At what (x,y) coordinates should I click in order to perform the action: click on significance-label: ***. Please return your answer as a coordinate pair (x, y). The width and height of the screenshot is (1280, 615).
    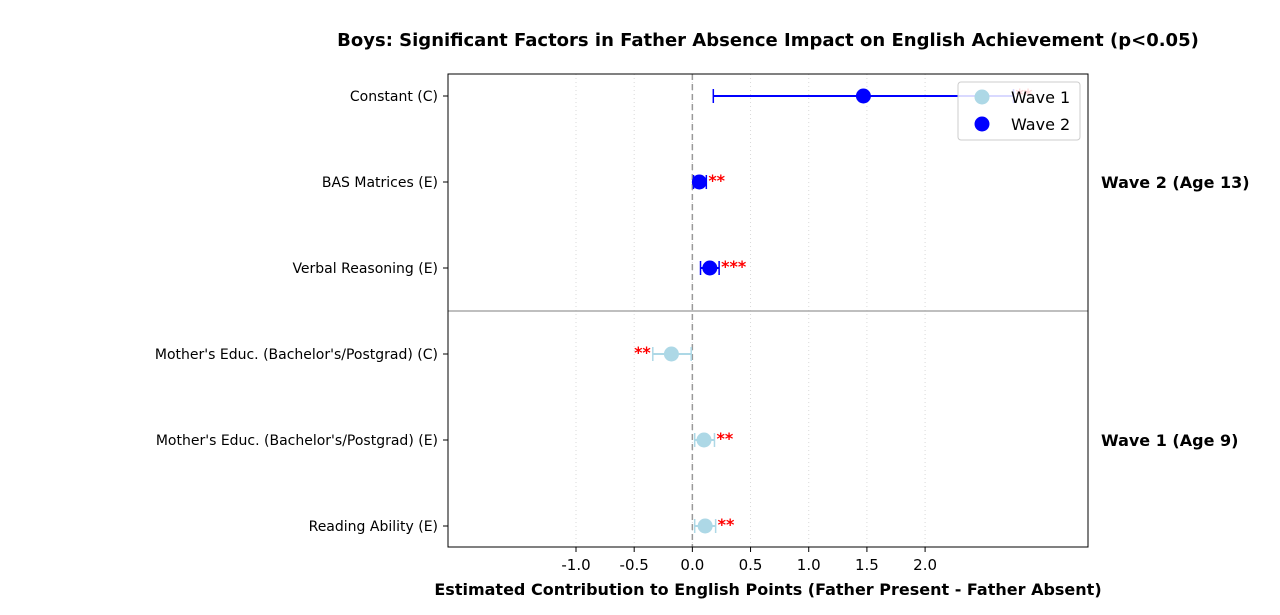
    Looking at the image, I should click on (734, 266).